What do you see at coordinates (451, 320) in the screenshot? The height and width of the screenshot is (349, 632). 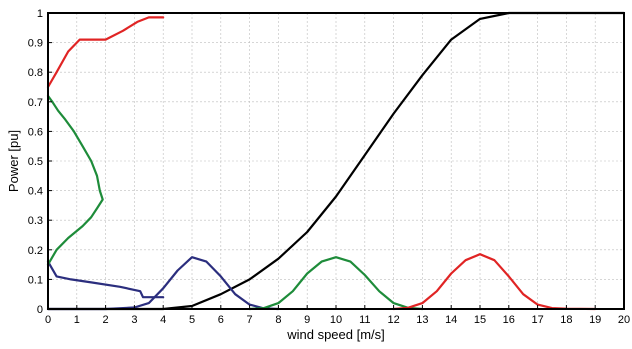 I see `x-tick-label: 14` at bounding box center [451, 320].